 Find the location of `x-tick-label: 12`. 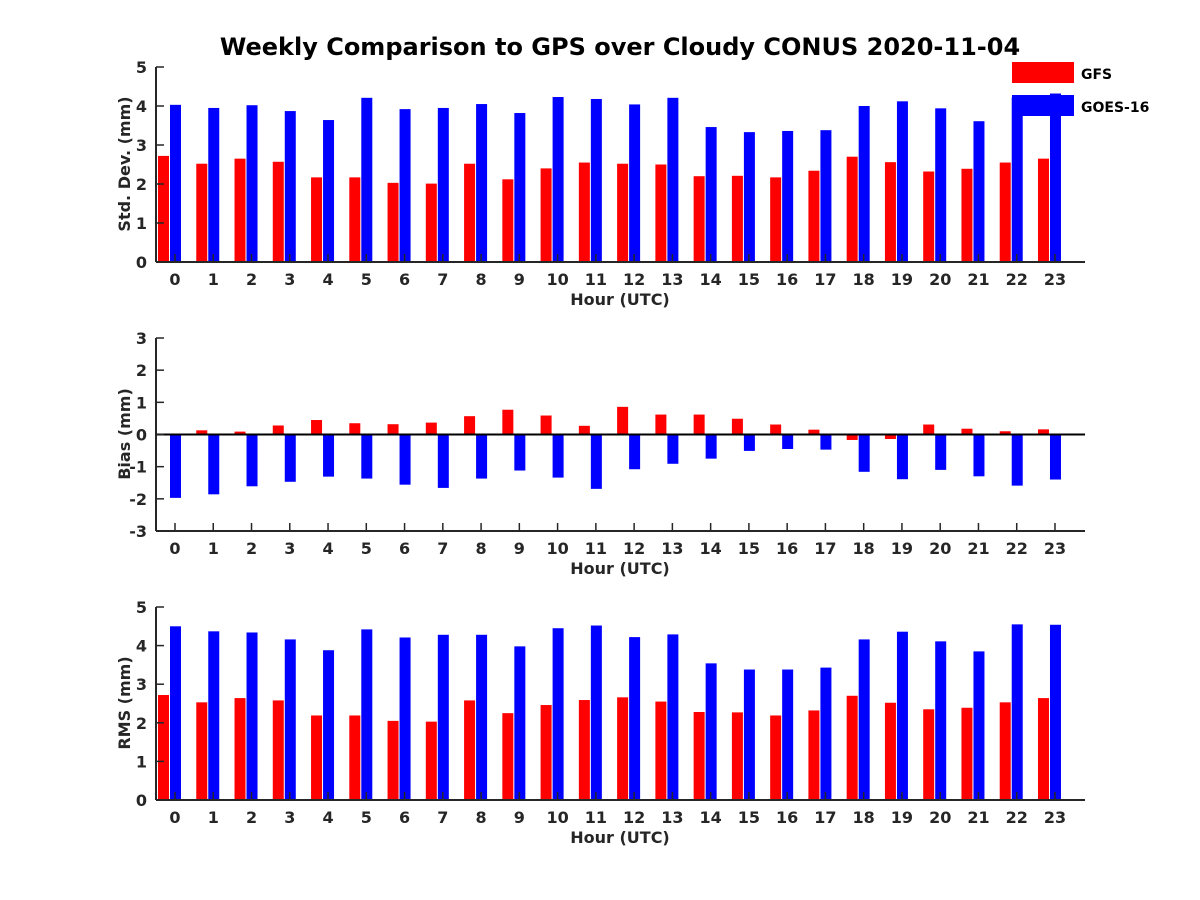

x-tick-label: 12 is located at coordinates (634, 279).